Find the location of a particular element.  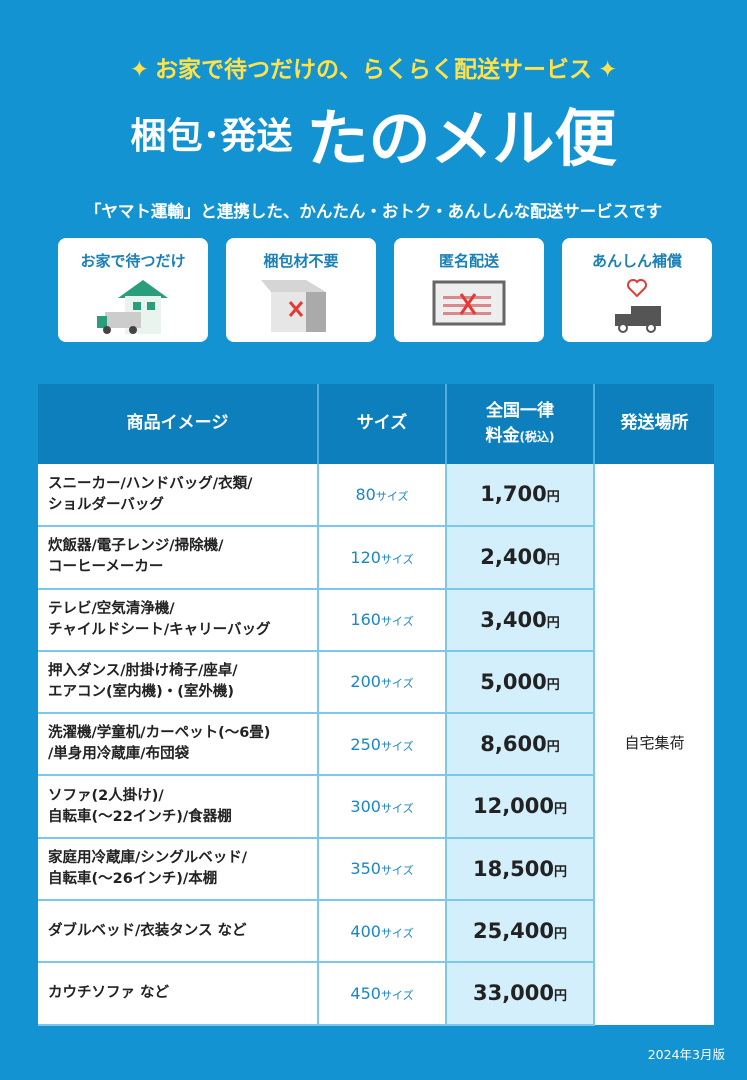

price-value: 33,000 is located at coordinates (513, 993).